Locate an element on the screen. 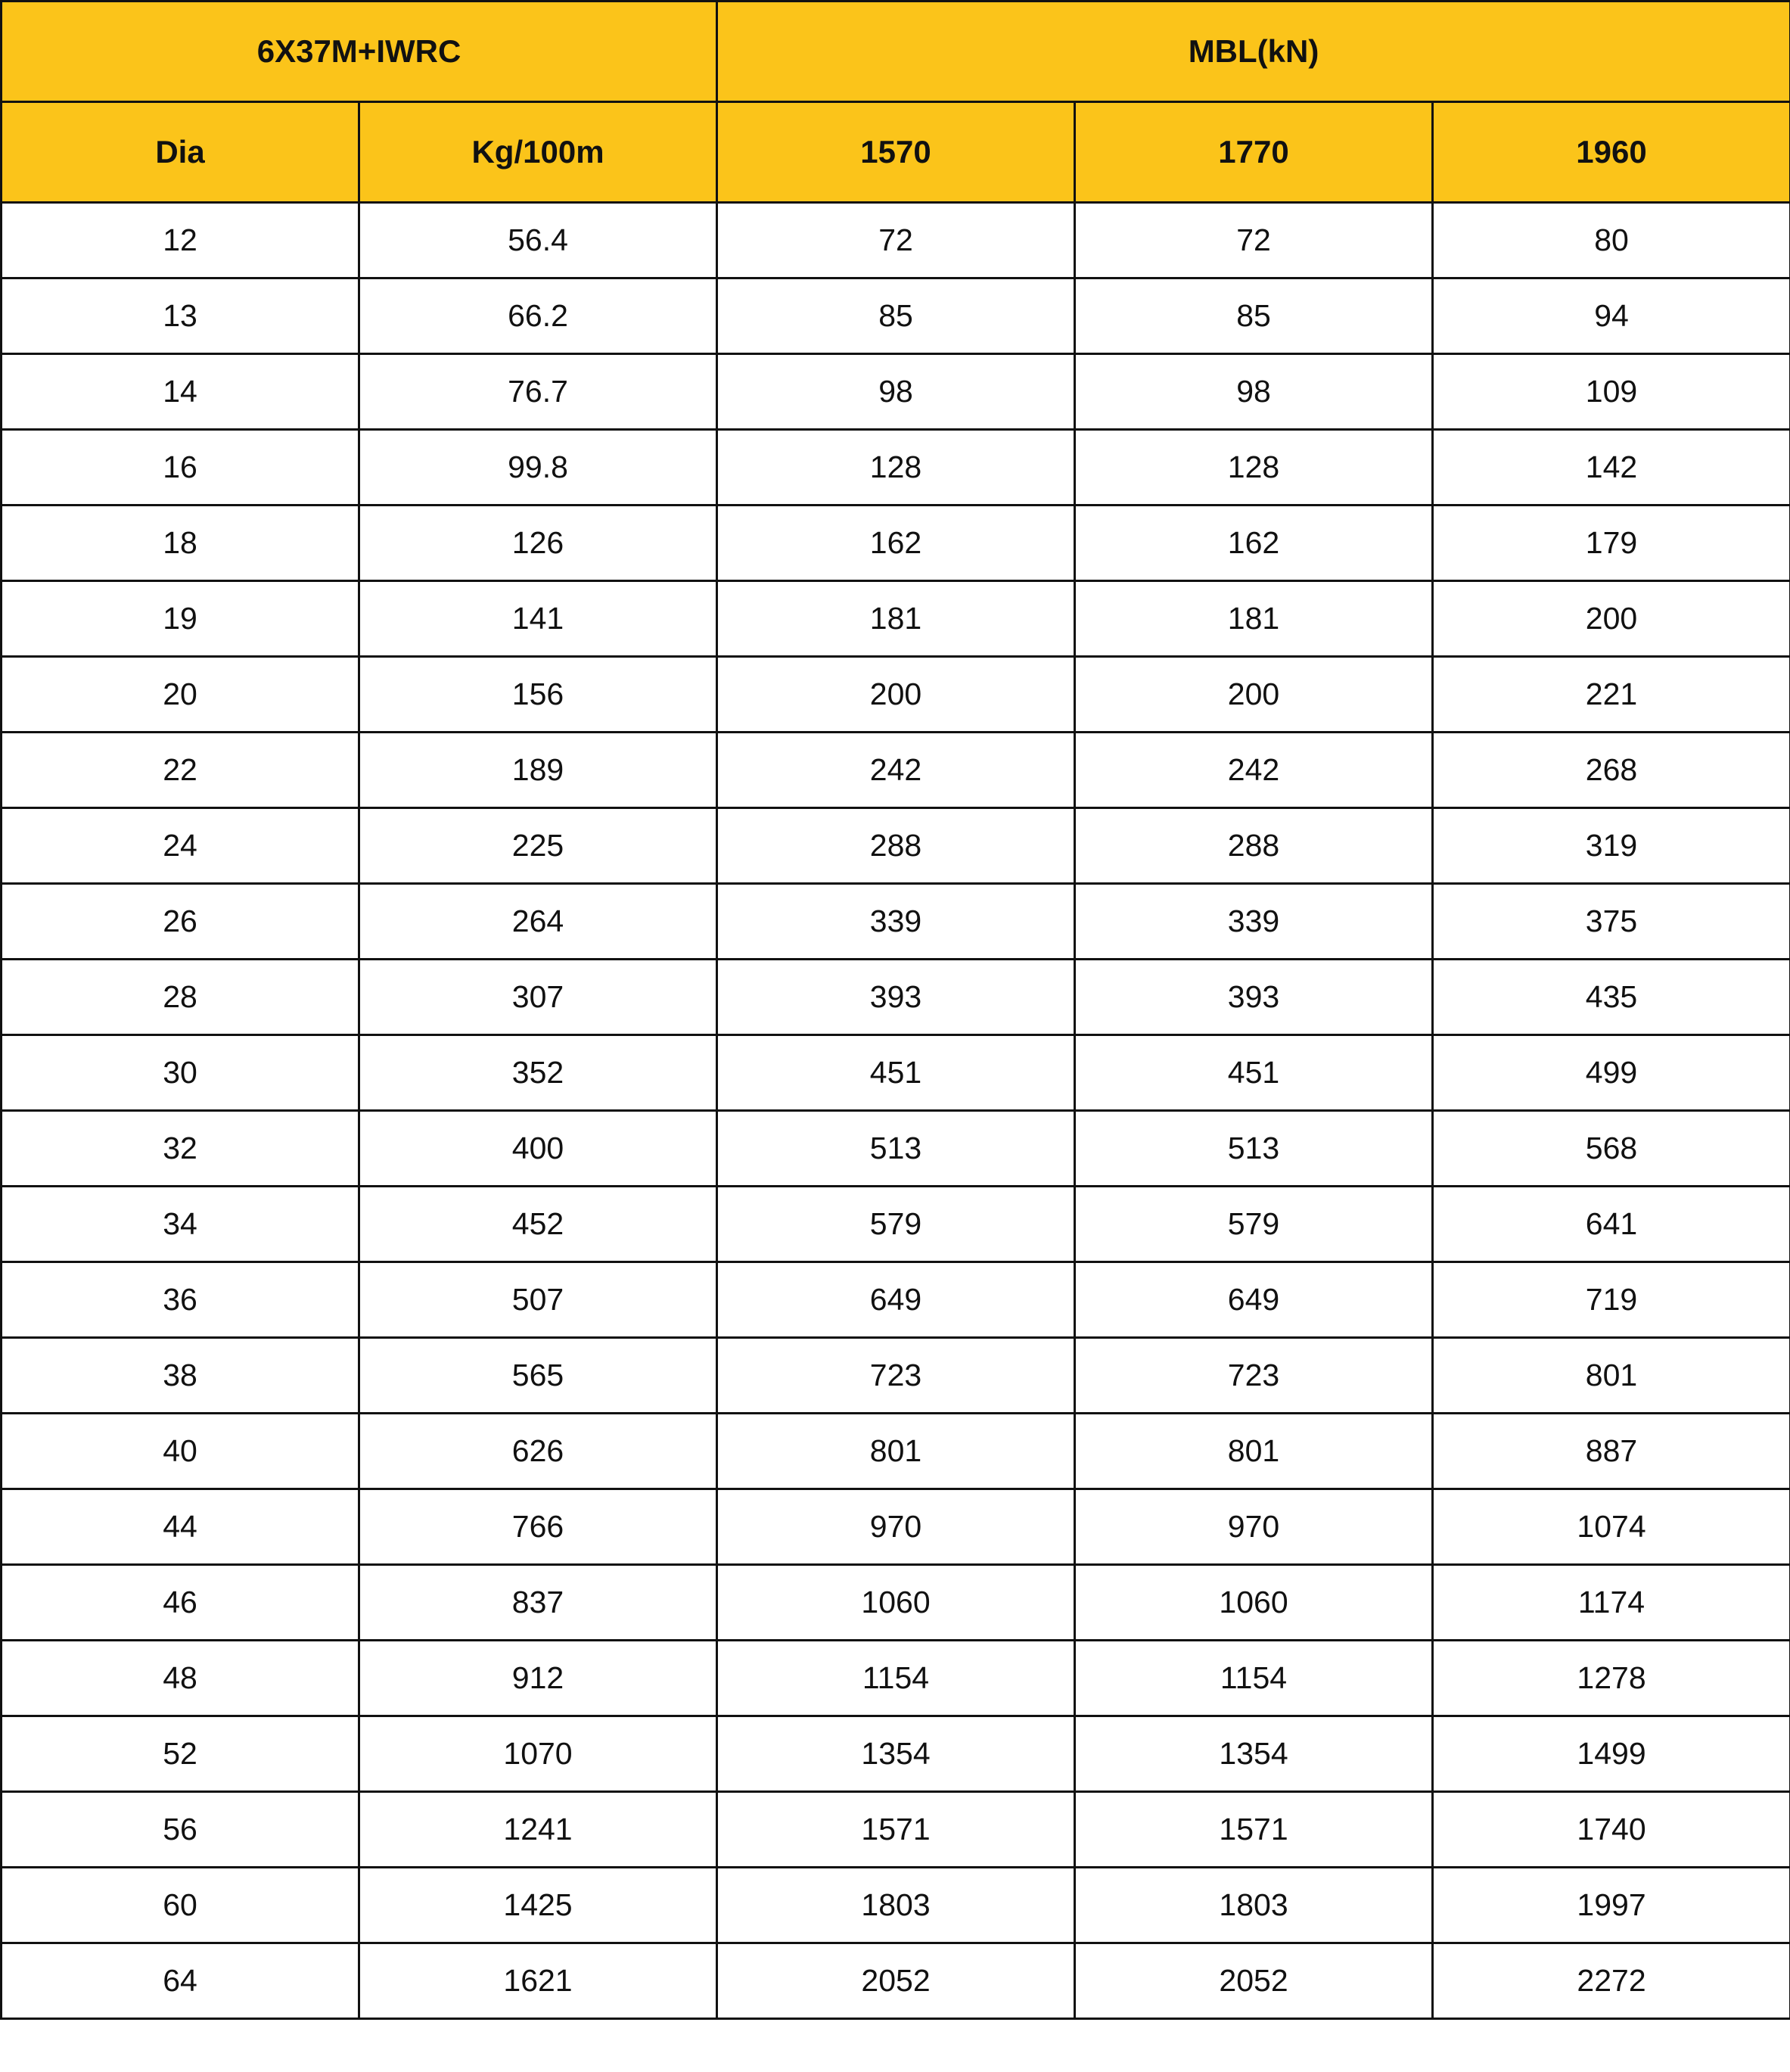 The image size is (1790, 2072). cell-mbl-1960: 435 is located at coordinates (1611, 997).